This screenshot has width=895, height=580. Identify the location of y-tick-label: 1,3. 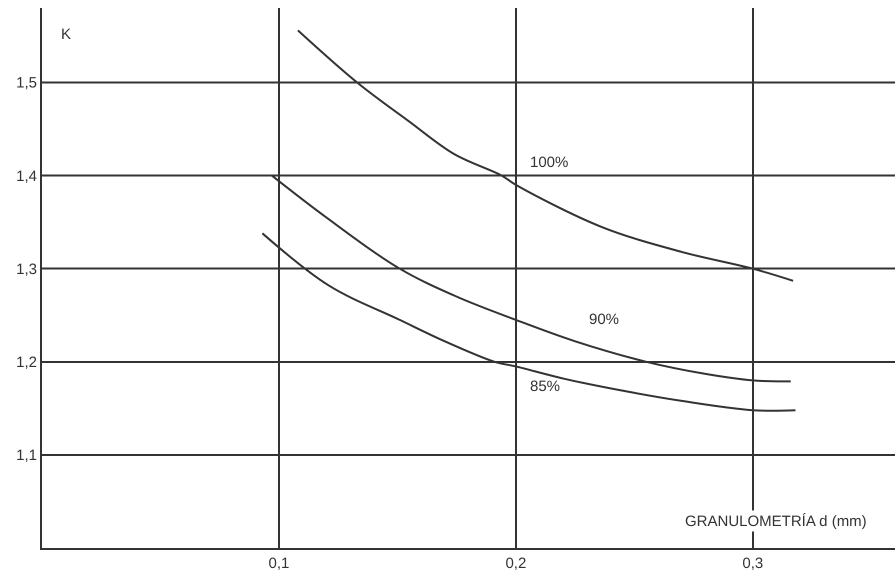
(26, 269).